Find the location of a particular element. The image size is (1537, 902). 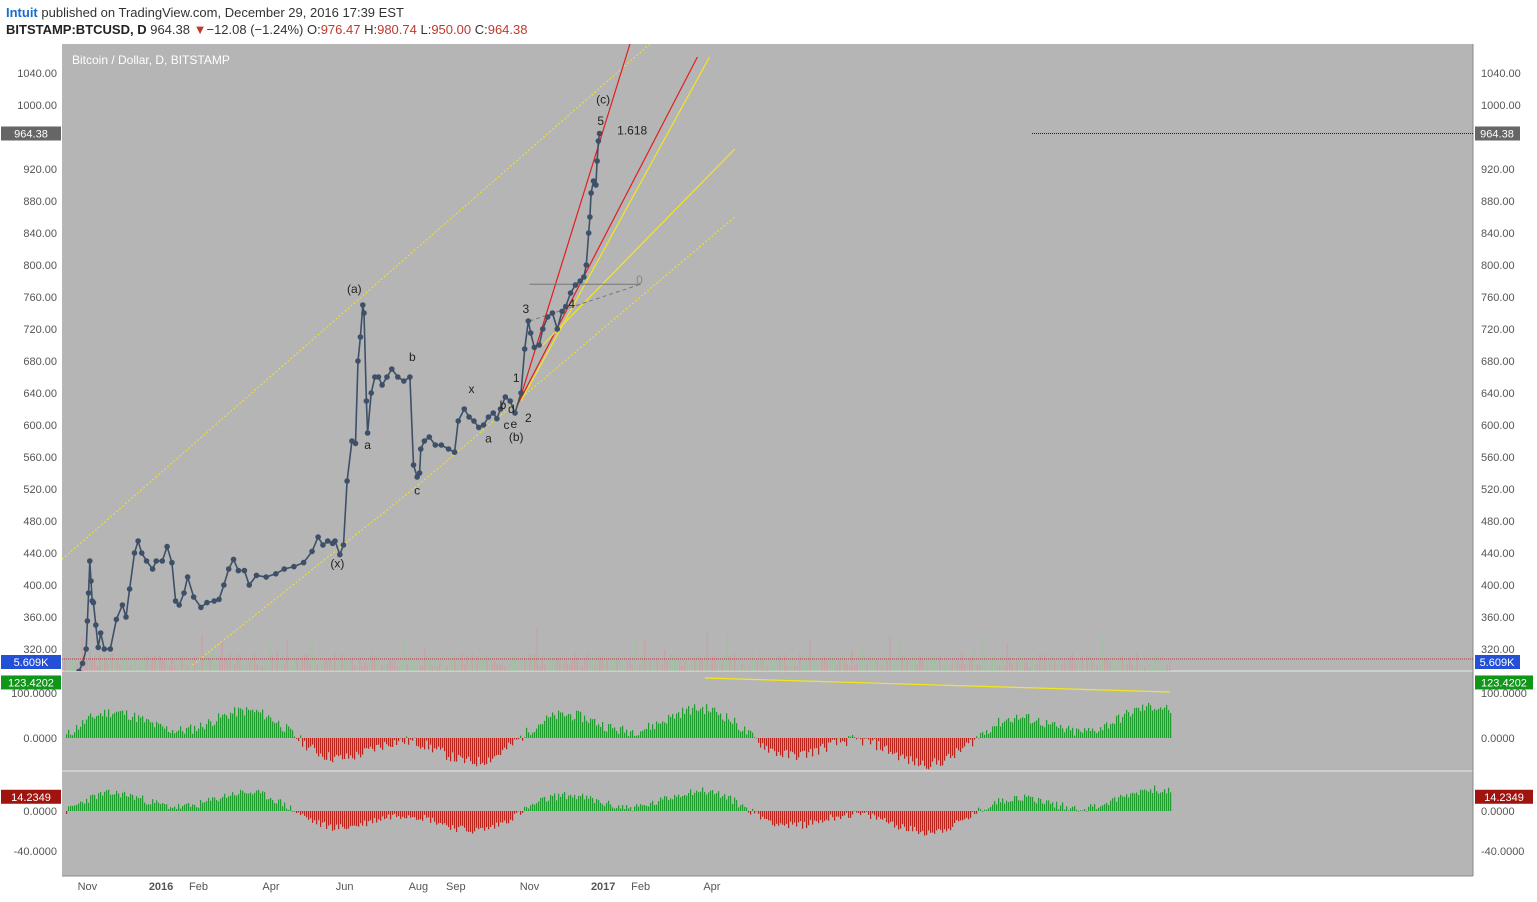

wave-label: 1 is located at coordinates (516, 378).